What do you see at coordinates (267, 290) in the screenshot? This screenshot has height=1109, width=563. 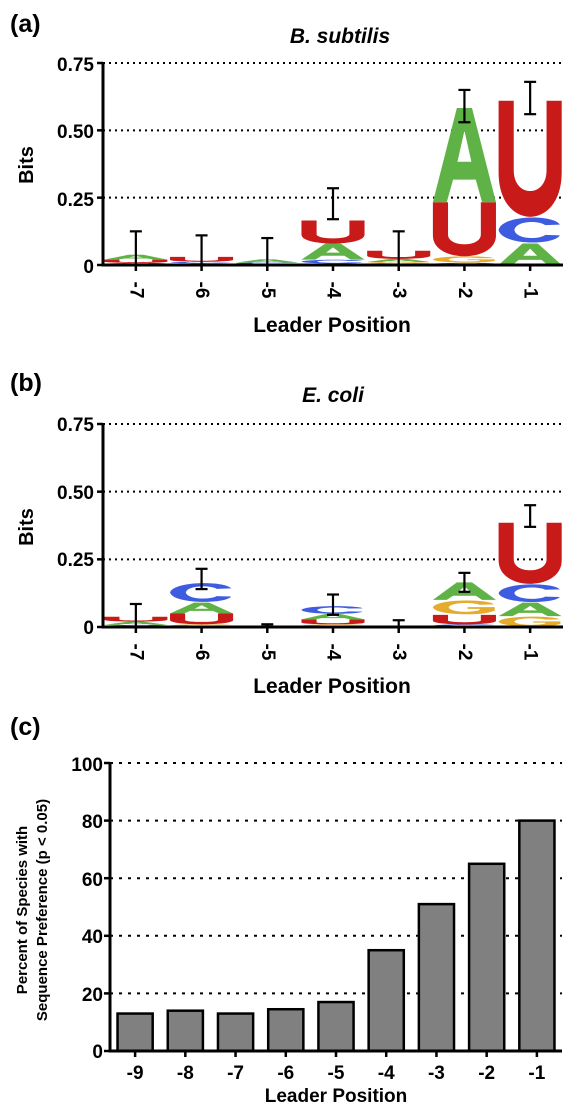 I see `x-tick-label-2: -5` at bounding box center [267, 290].